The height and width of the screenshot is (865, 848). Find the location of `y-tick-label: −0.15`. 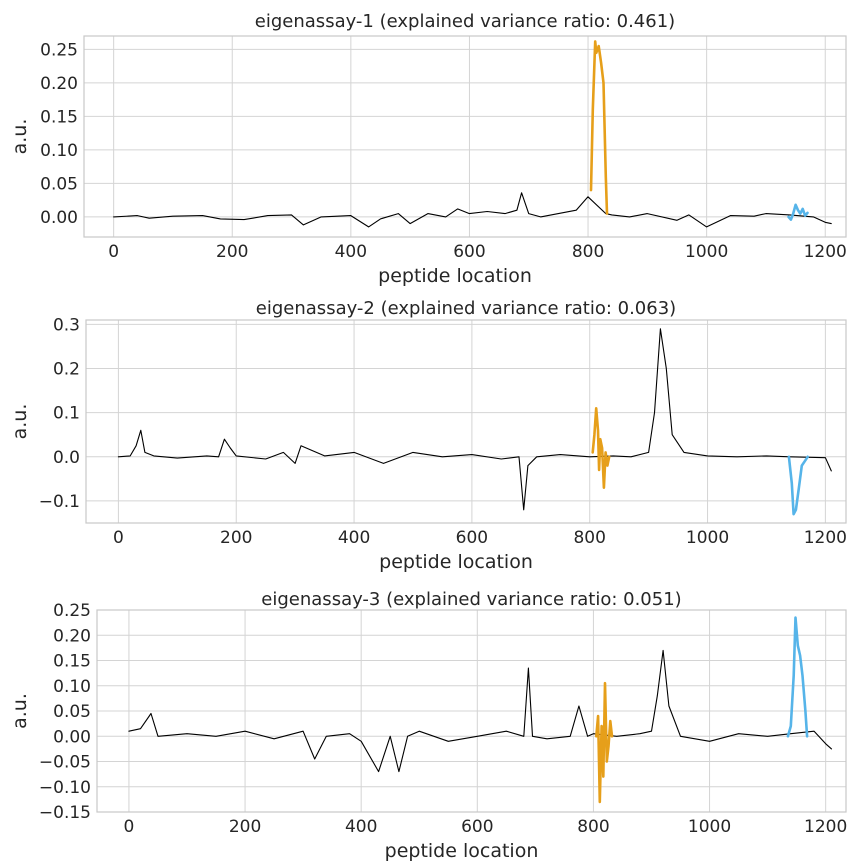

y-tick-label: −0.15 is located at coordinates (65, 813).